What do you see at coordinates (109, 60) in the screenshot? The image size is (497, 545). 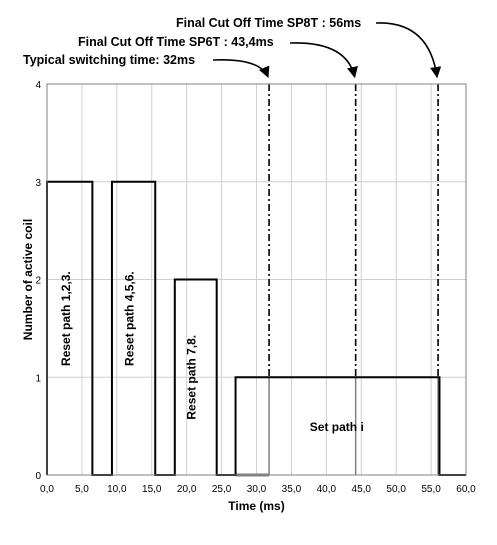 I see `annotation-text: Typical switching time: 32ms` at bounding box center [109, 60].